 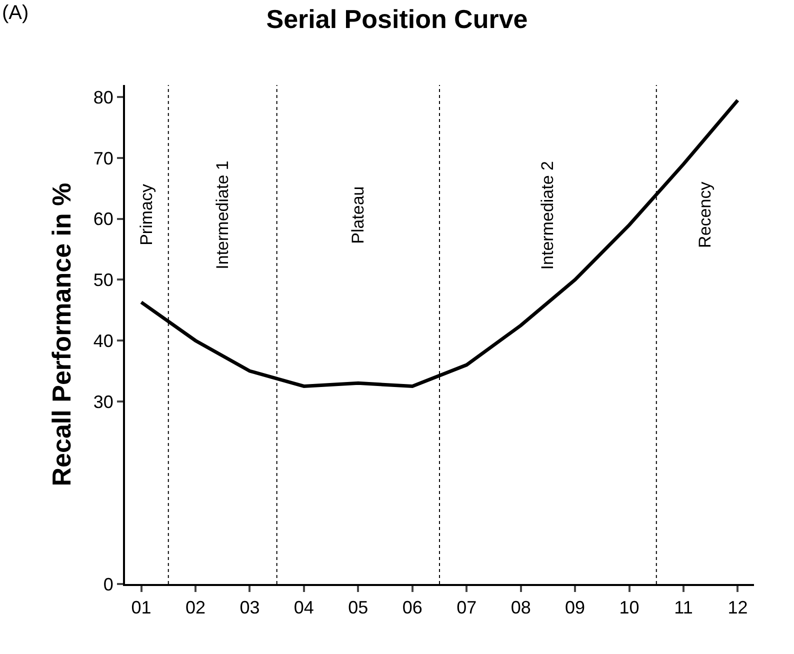 What do you see at coordinates (704, 214) in the screenshot?
I see `annotation: Recency` at bounding box center [704, 214].